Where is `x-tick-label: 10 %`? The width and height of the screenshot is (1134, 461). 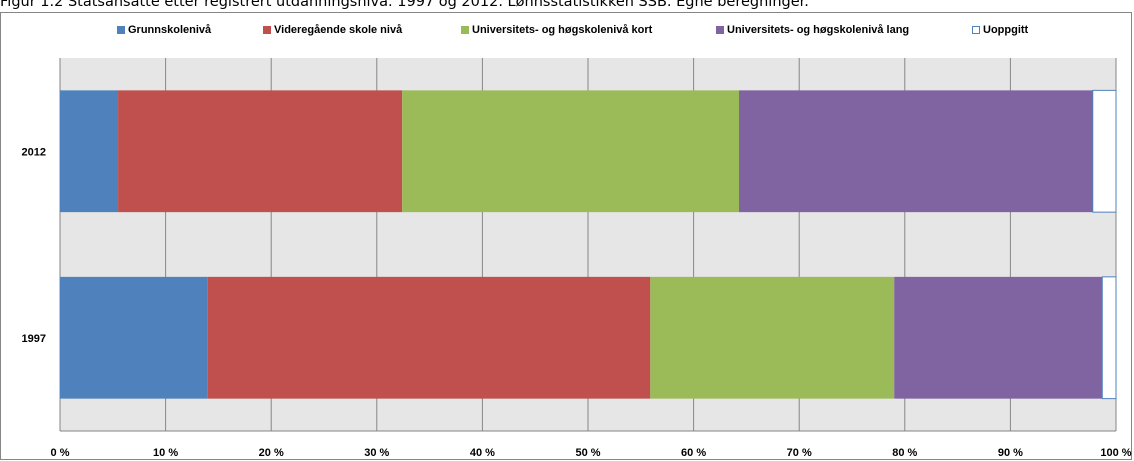
x-tick-label: 10 % is located at coordinates (165, 453).